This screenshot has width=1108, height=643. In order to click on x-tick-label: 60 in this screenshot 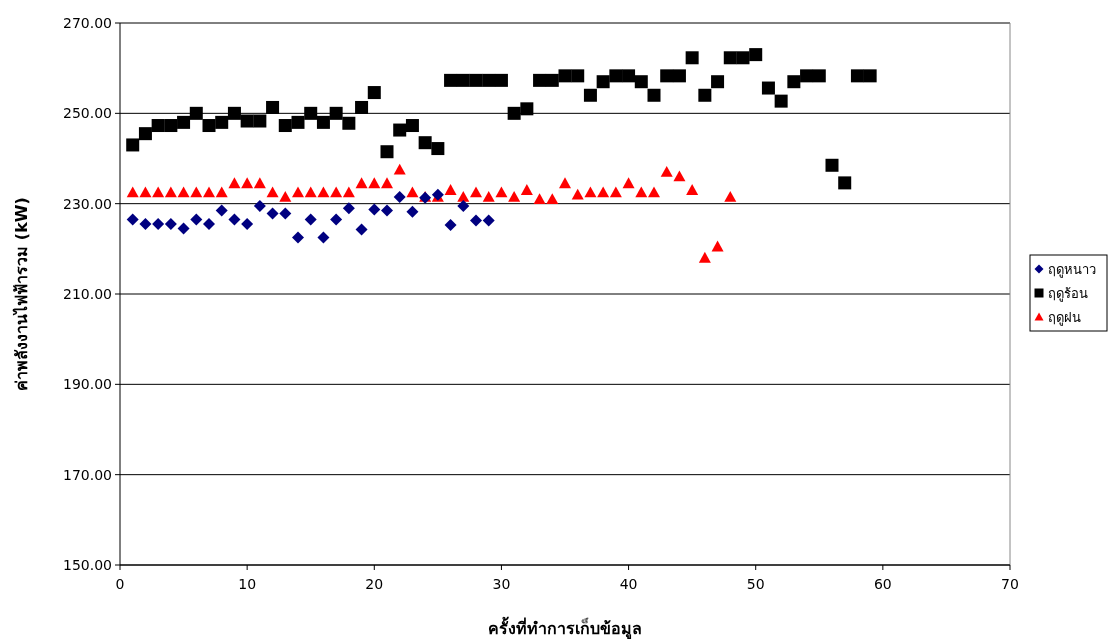, I will do `click(882, 584)`.